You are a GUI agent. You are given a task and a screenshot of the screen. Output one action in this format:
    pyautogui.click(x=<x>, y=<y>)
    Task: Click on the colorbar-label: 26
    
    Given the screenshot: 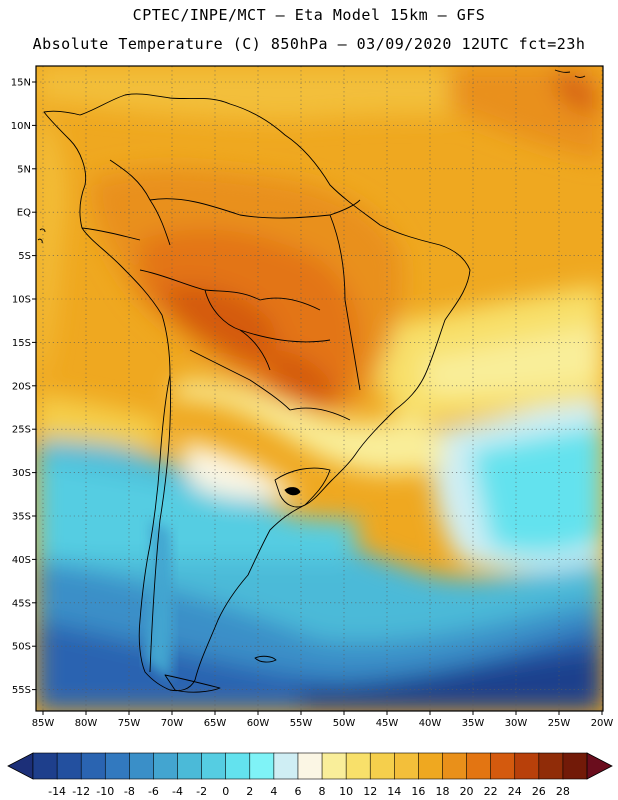 What is the action you would take?
    pyautogui.click(x=539, y=791)
    